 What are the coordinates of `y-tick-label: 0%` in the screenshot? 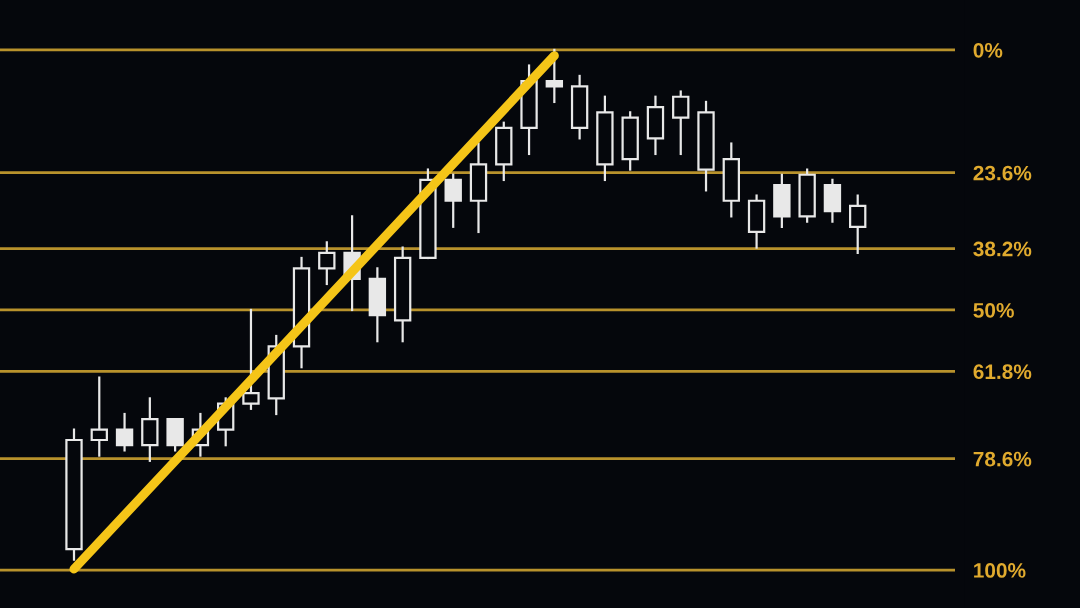 It's located at (988, 50).